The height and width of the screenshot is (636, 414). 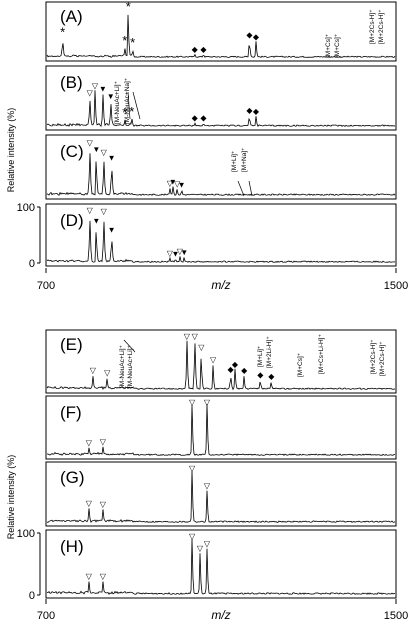 I want to click on y-tick-label: 0, so click(x=32, y=264).